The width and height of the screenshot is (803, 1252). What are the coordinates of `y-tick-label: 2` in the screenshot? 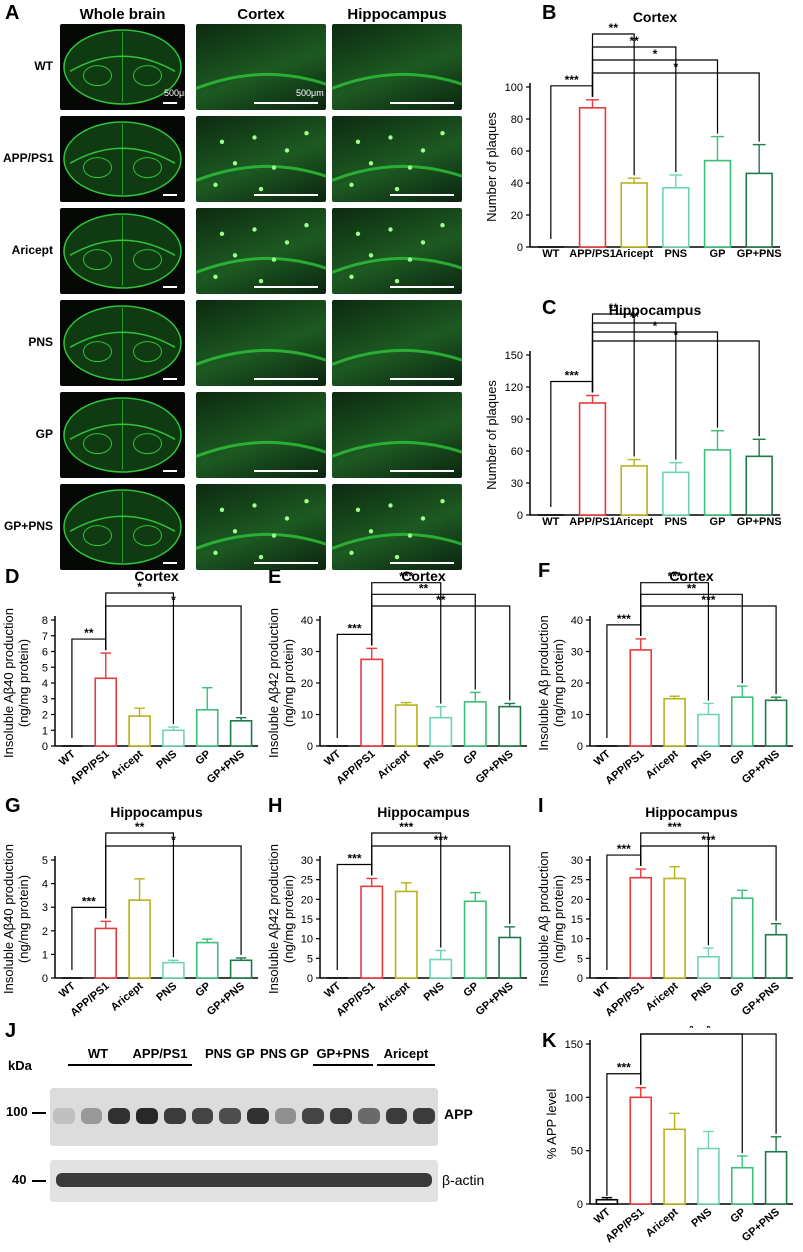 It's located at (45, 932).